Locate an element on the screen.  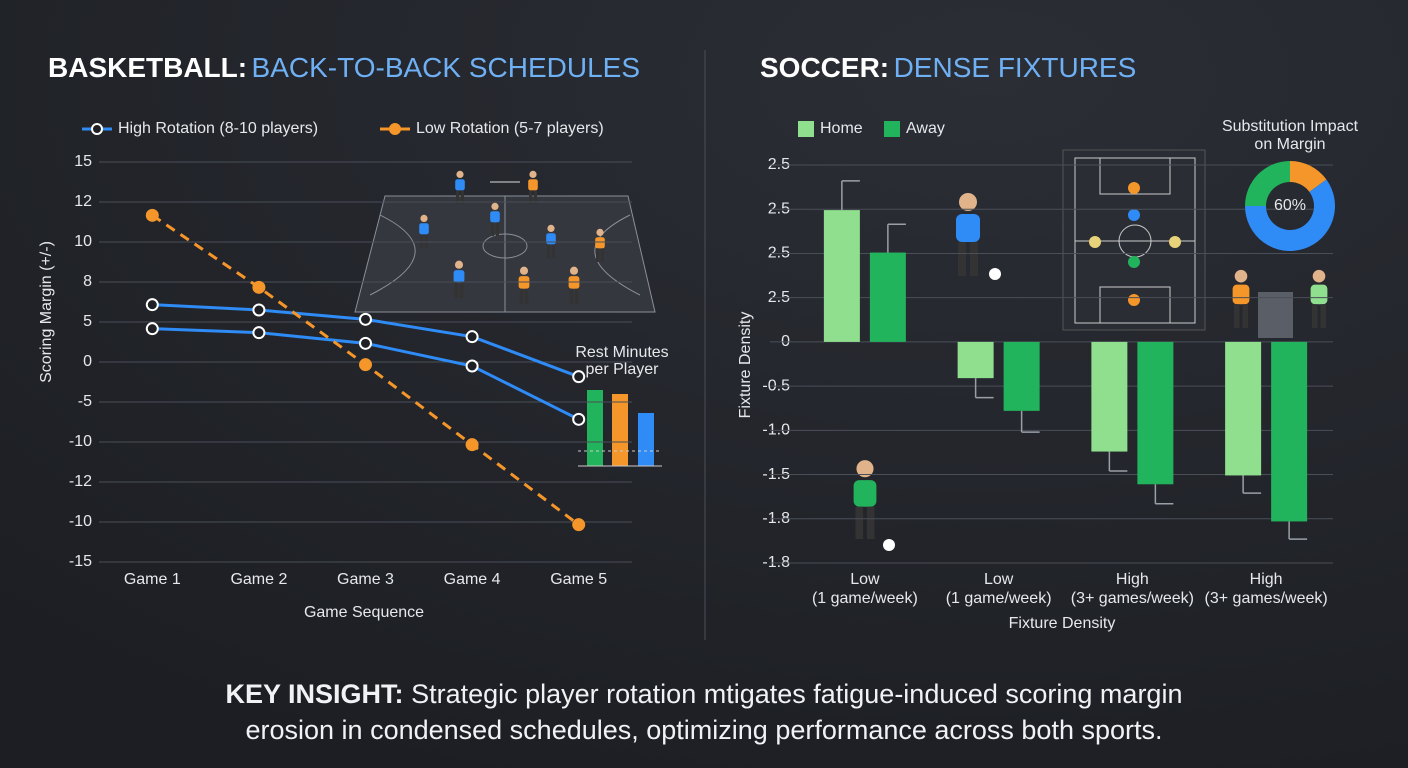
y-axis-label: Fixture Density is located at coordinates (745, 365).